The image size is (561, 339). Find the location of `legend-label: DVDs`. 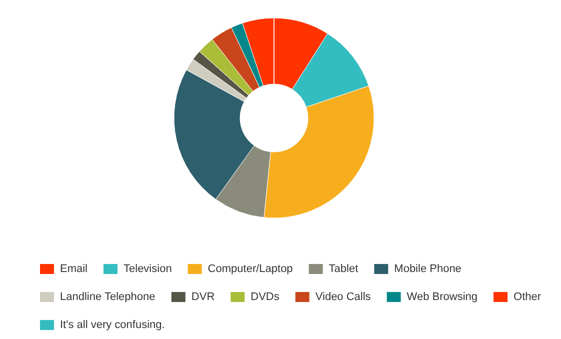

legend-label: DVDs is located at coordinates (265, 297).